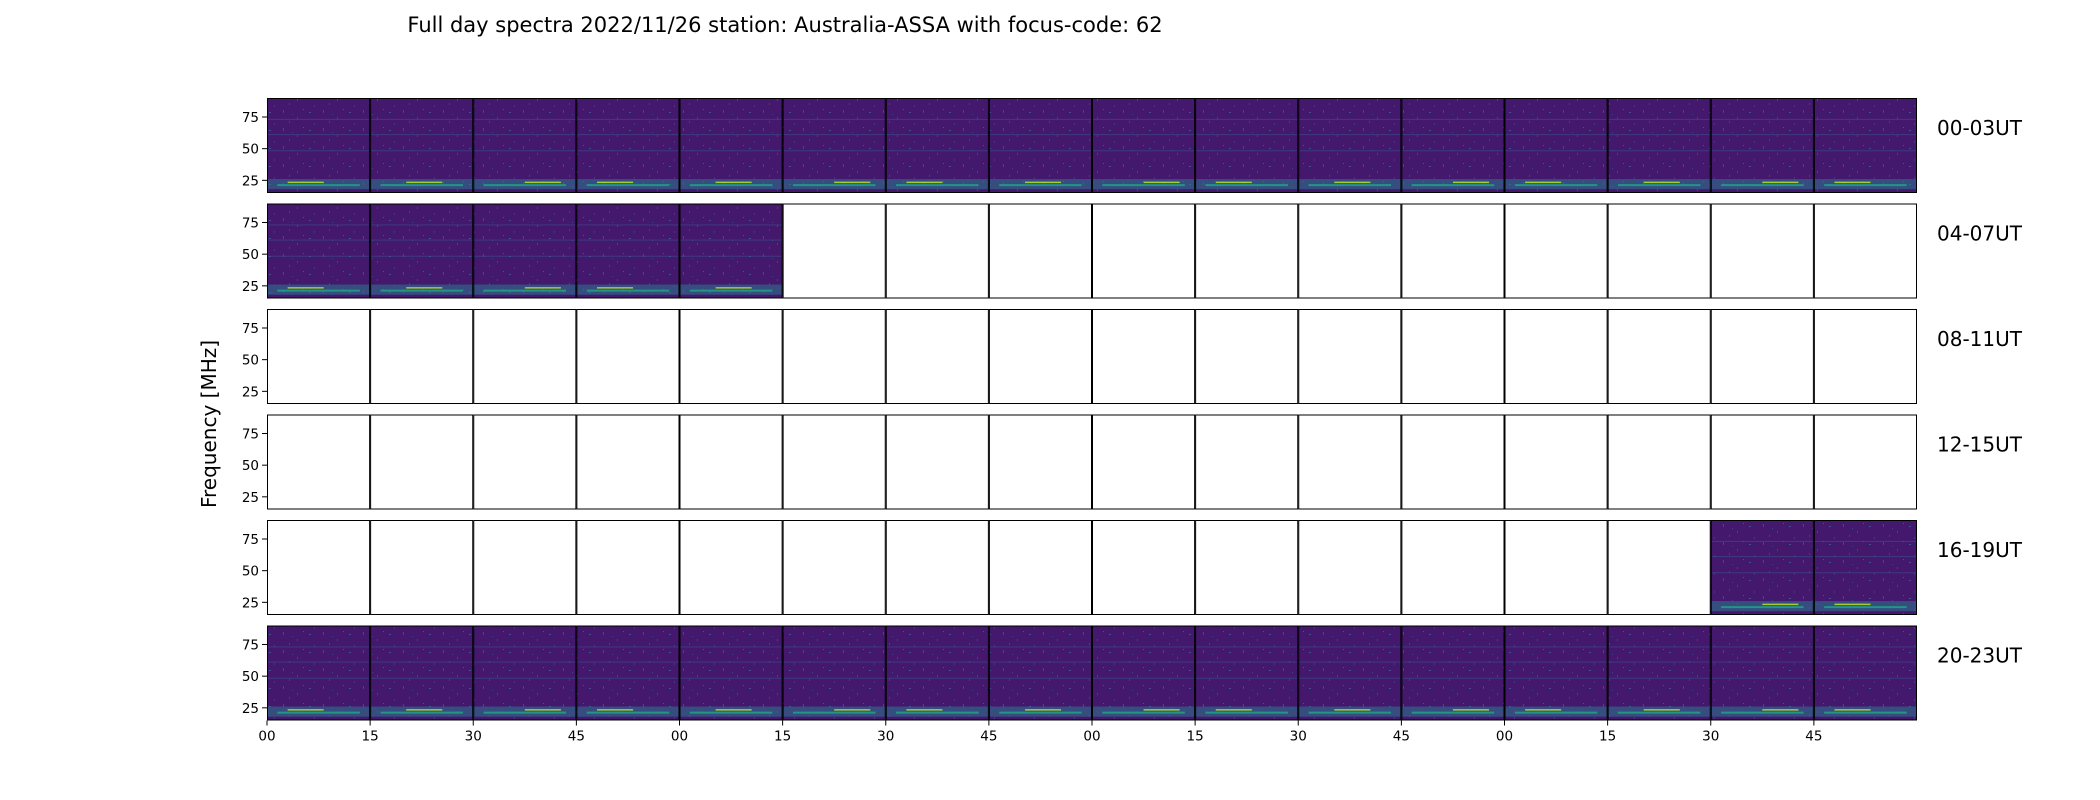 The height and width of the screenshot is (800, 2100). I want to click on panel-r0-c10, so click(1350, 145).